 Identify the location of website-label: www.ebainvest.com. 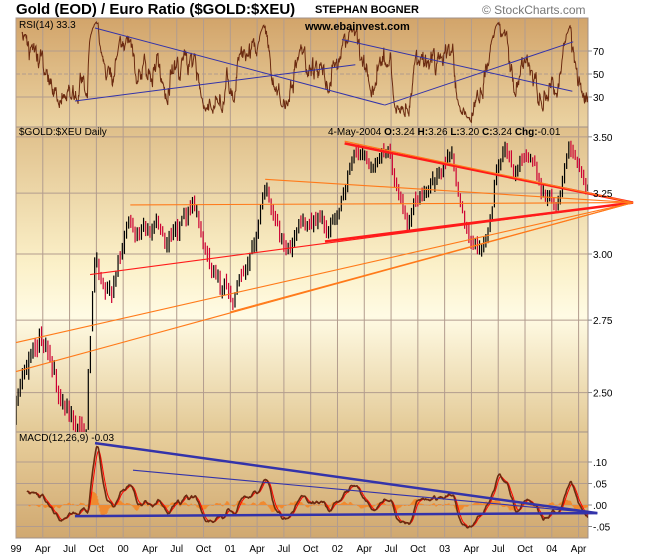
(357, 27).